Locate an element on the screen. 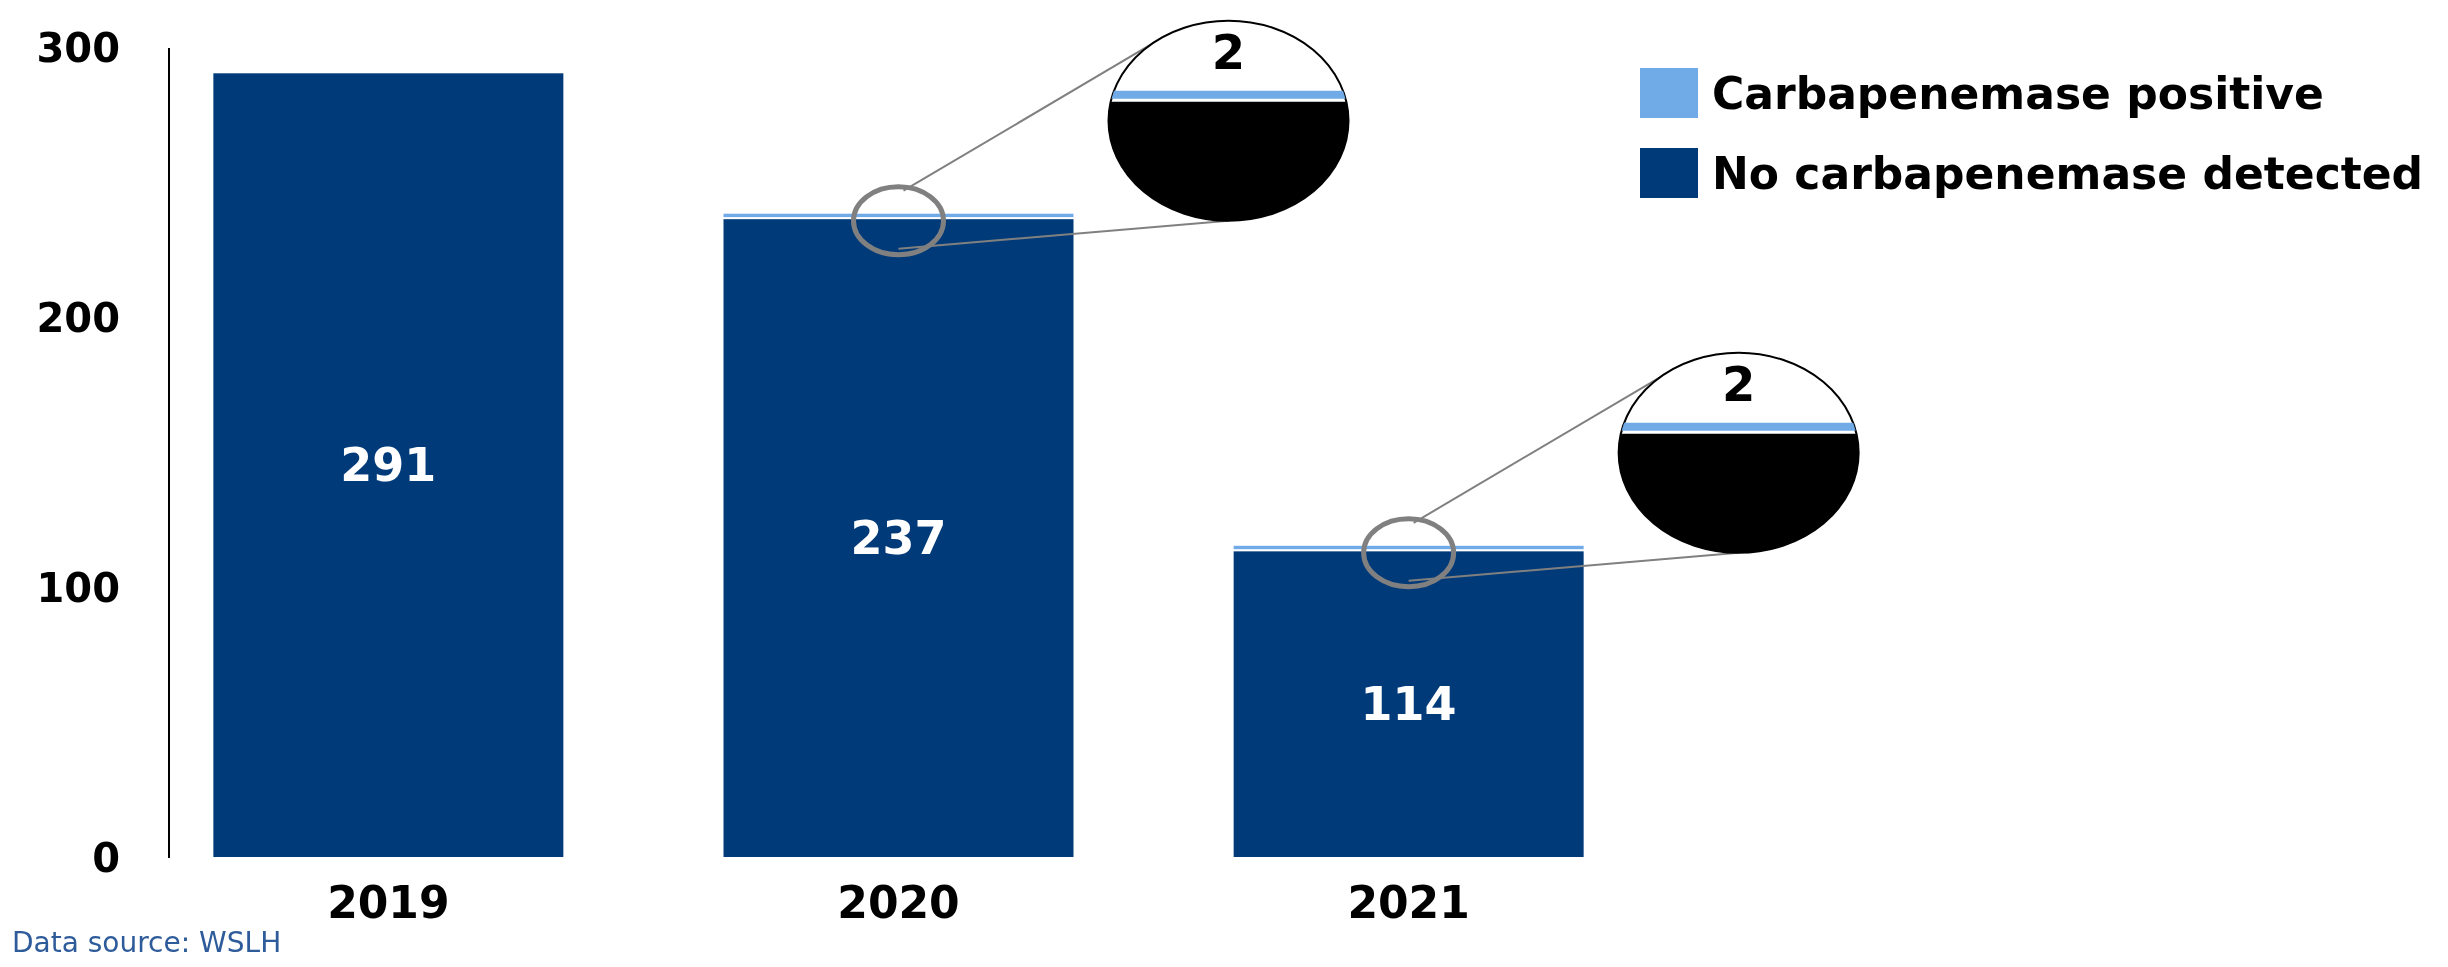  y-tick-label: 100 is located at coordinates (78, 588).